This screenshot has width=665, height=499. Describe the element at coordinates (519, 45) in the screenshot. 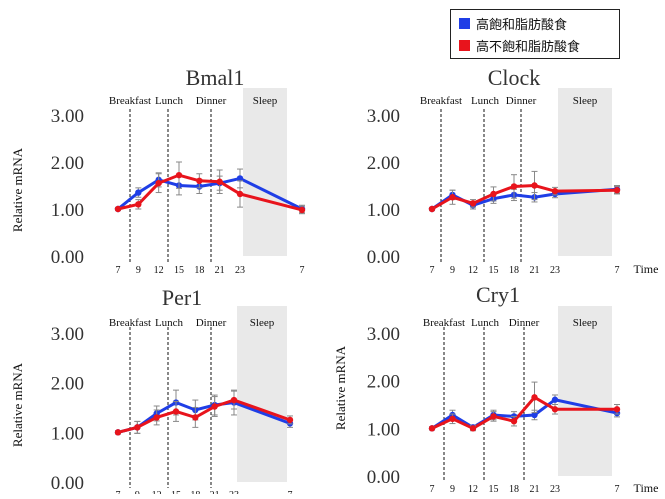

I see `legend-item-unsaturated: 高不飽和脂肪酸食` at that location.